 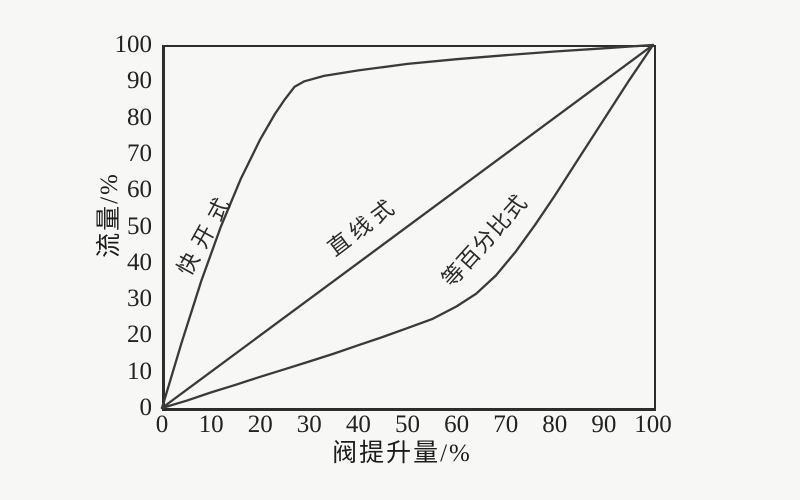 I want to click on y-tick-label-10: 10, so click(x=139, y=371).